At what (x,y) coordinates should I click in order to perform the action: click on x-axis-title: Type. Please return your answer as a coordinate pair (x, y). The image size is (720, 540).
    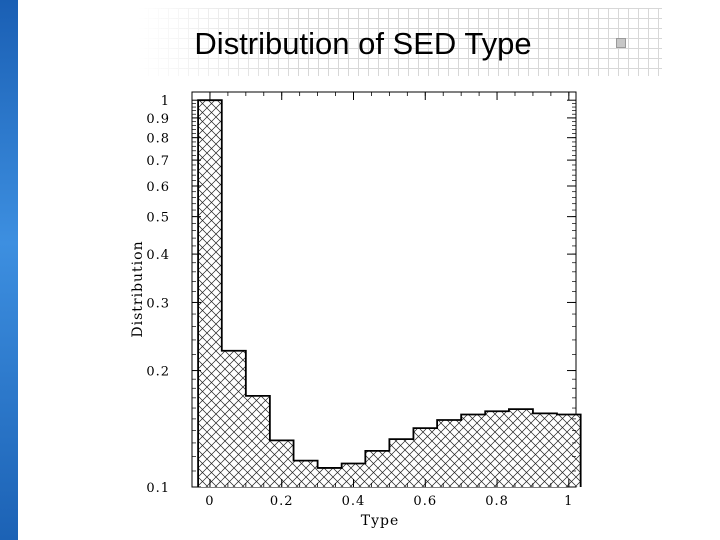
    Looking at the image, I should click on (380, 521).